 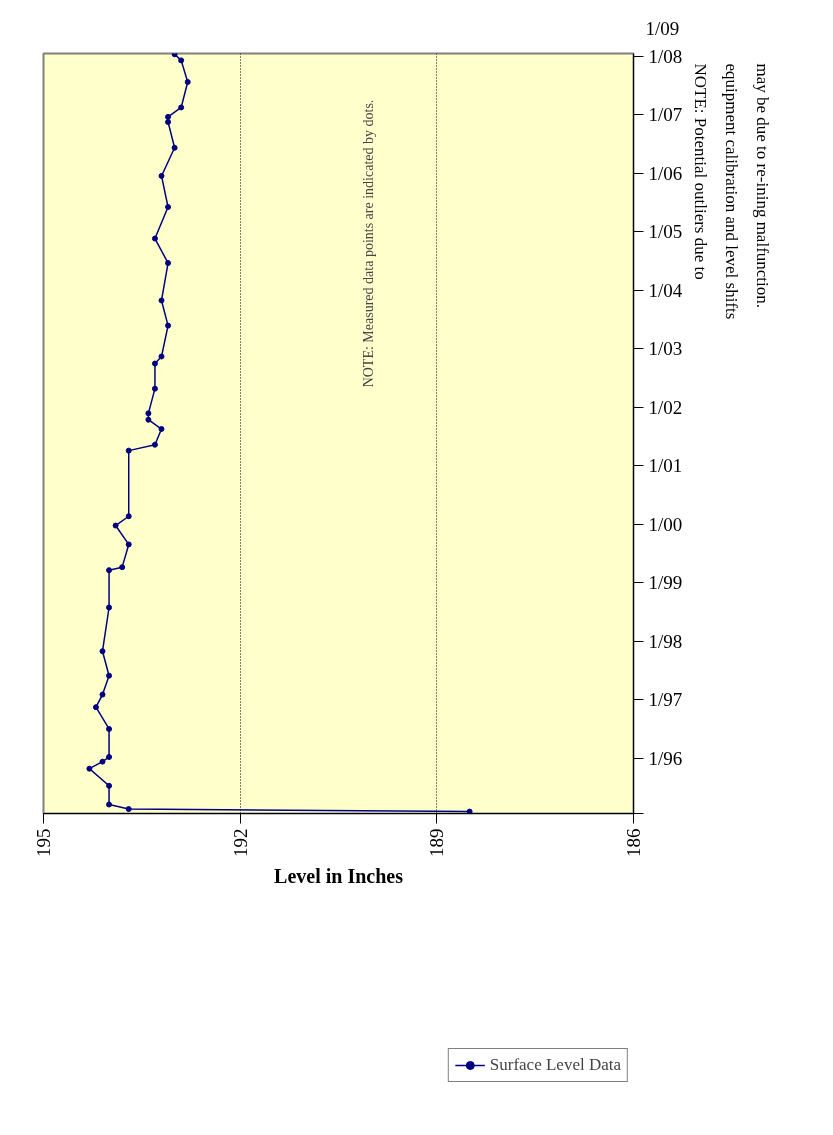 What do you see at coordinates (633, 842) in the screenshot?
I see `x-tick-label: 186` at bounding box center [633, 842].